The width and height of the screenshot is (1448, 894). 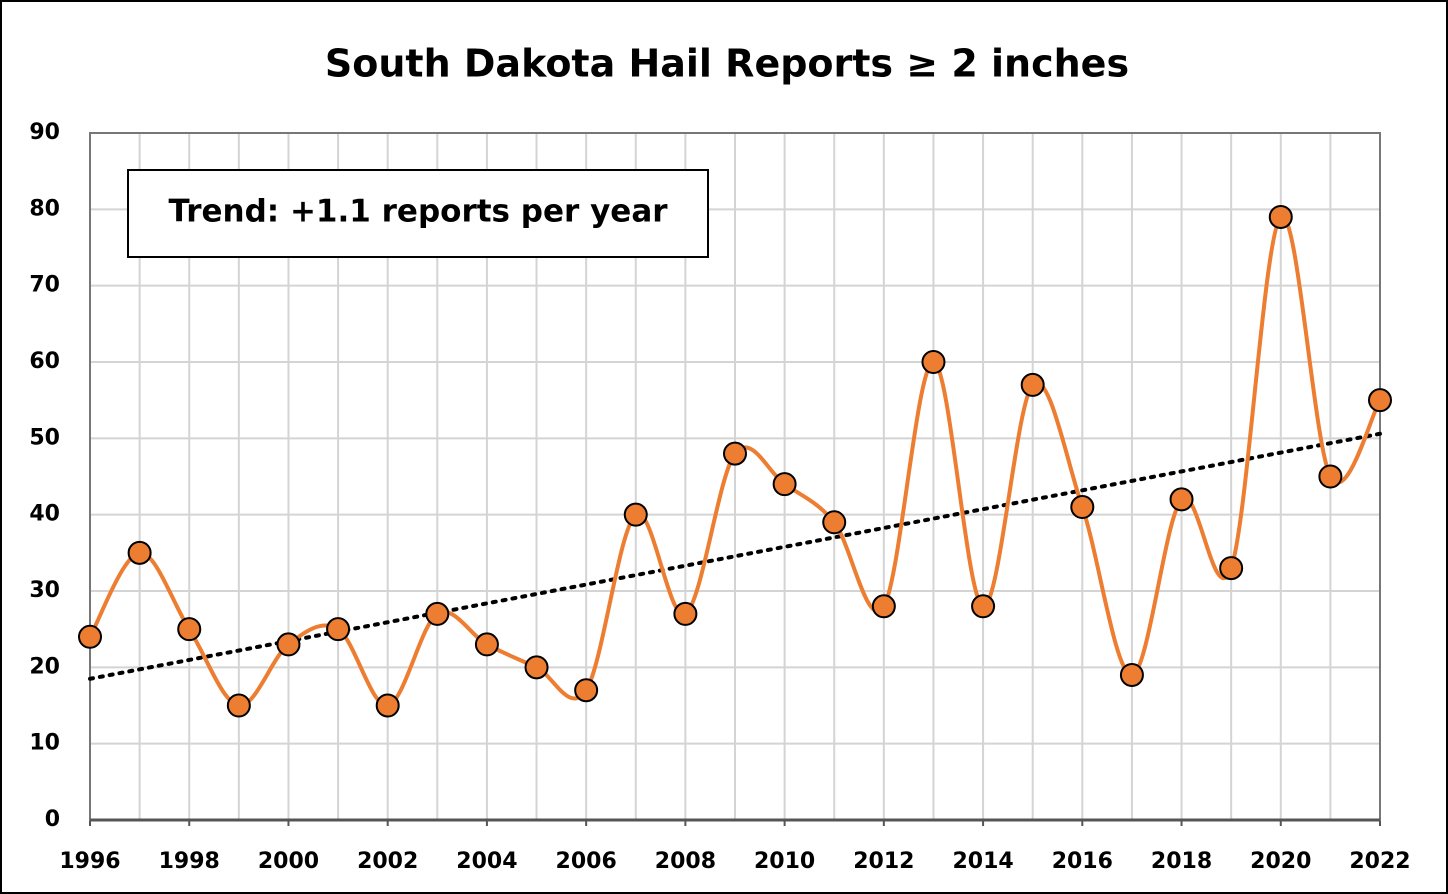 What do you see at coordinates (685, 861) in the screenshot?
I see `x-tick-label: 2008` at bounding box center [685, 861].